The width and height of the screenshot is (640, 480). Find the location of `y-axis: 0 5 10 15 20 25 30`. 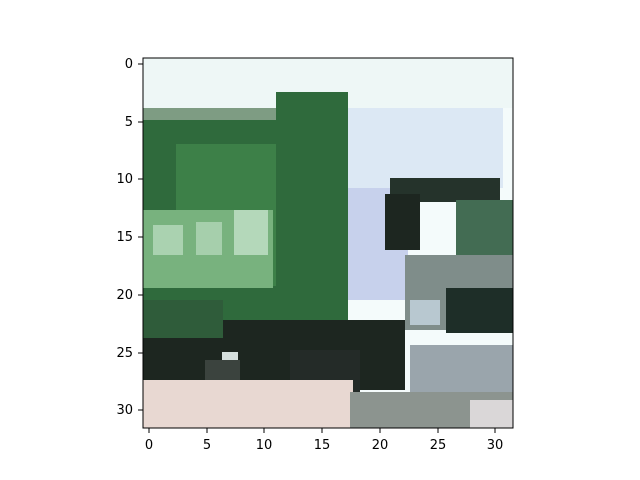

y-axis: 0 5 10 15 20 25 30 is located at coordinates (129, 237).